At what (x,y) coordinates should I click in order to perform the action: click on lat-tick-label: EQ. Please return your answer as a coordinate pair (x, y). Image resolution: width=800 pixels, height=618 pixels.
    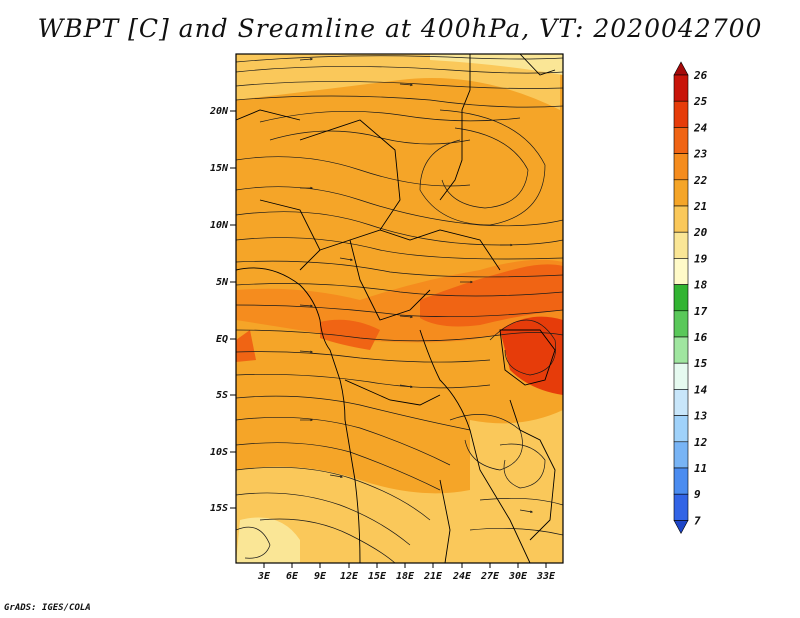
    Looking at the image, I should click on (222, 339).